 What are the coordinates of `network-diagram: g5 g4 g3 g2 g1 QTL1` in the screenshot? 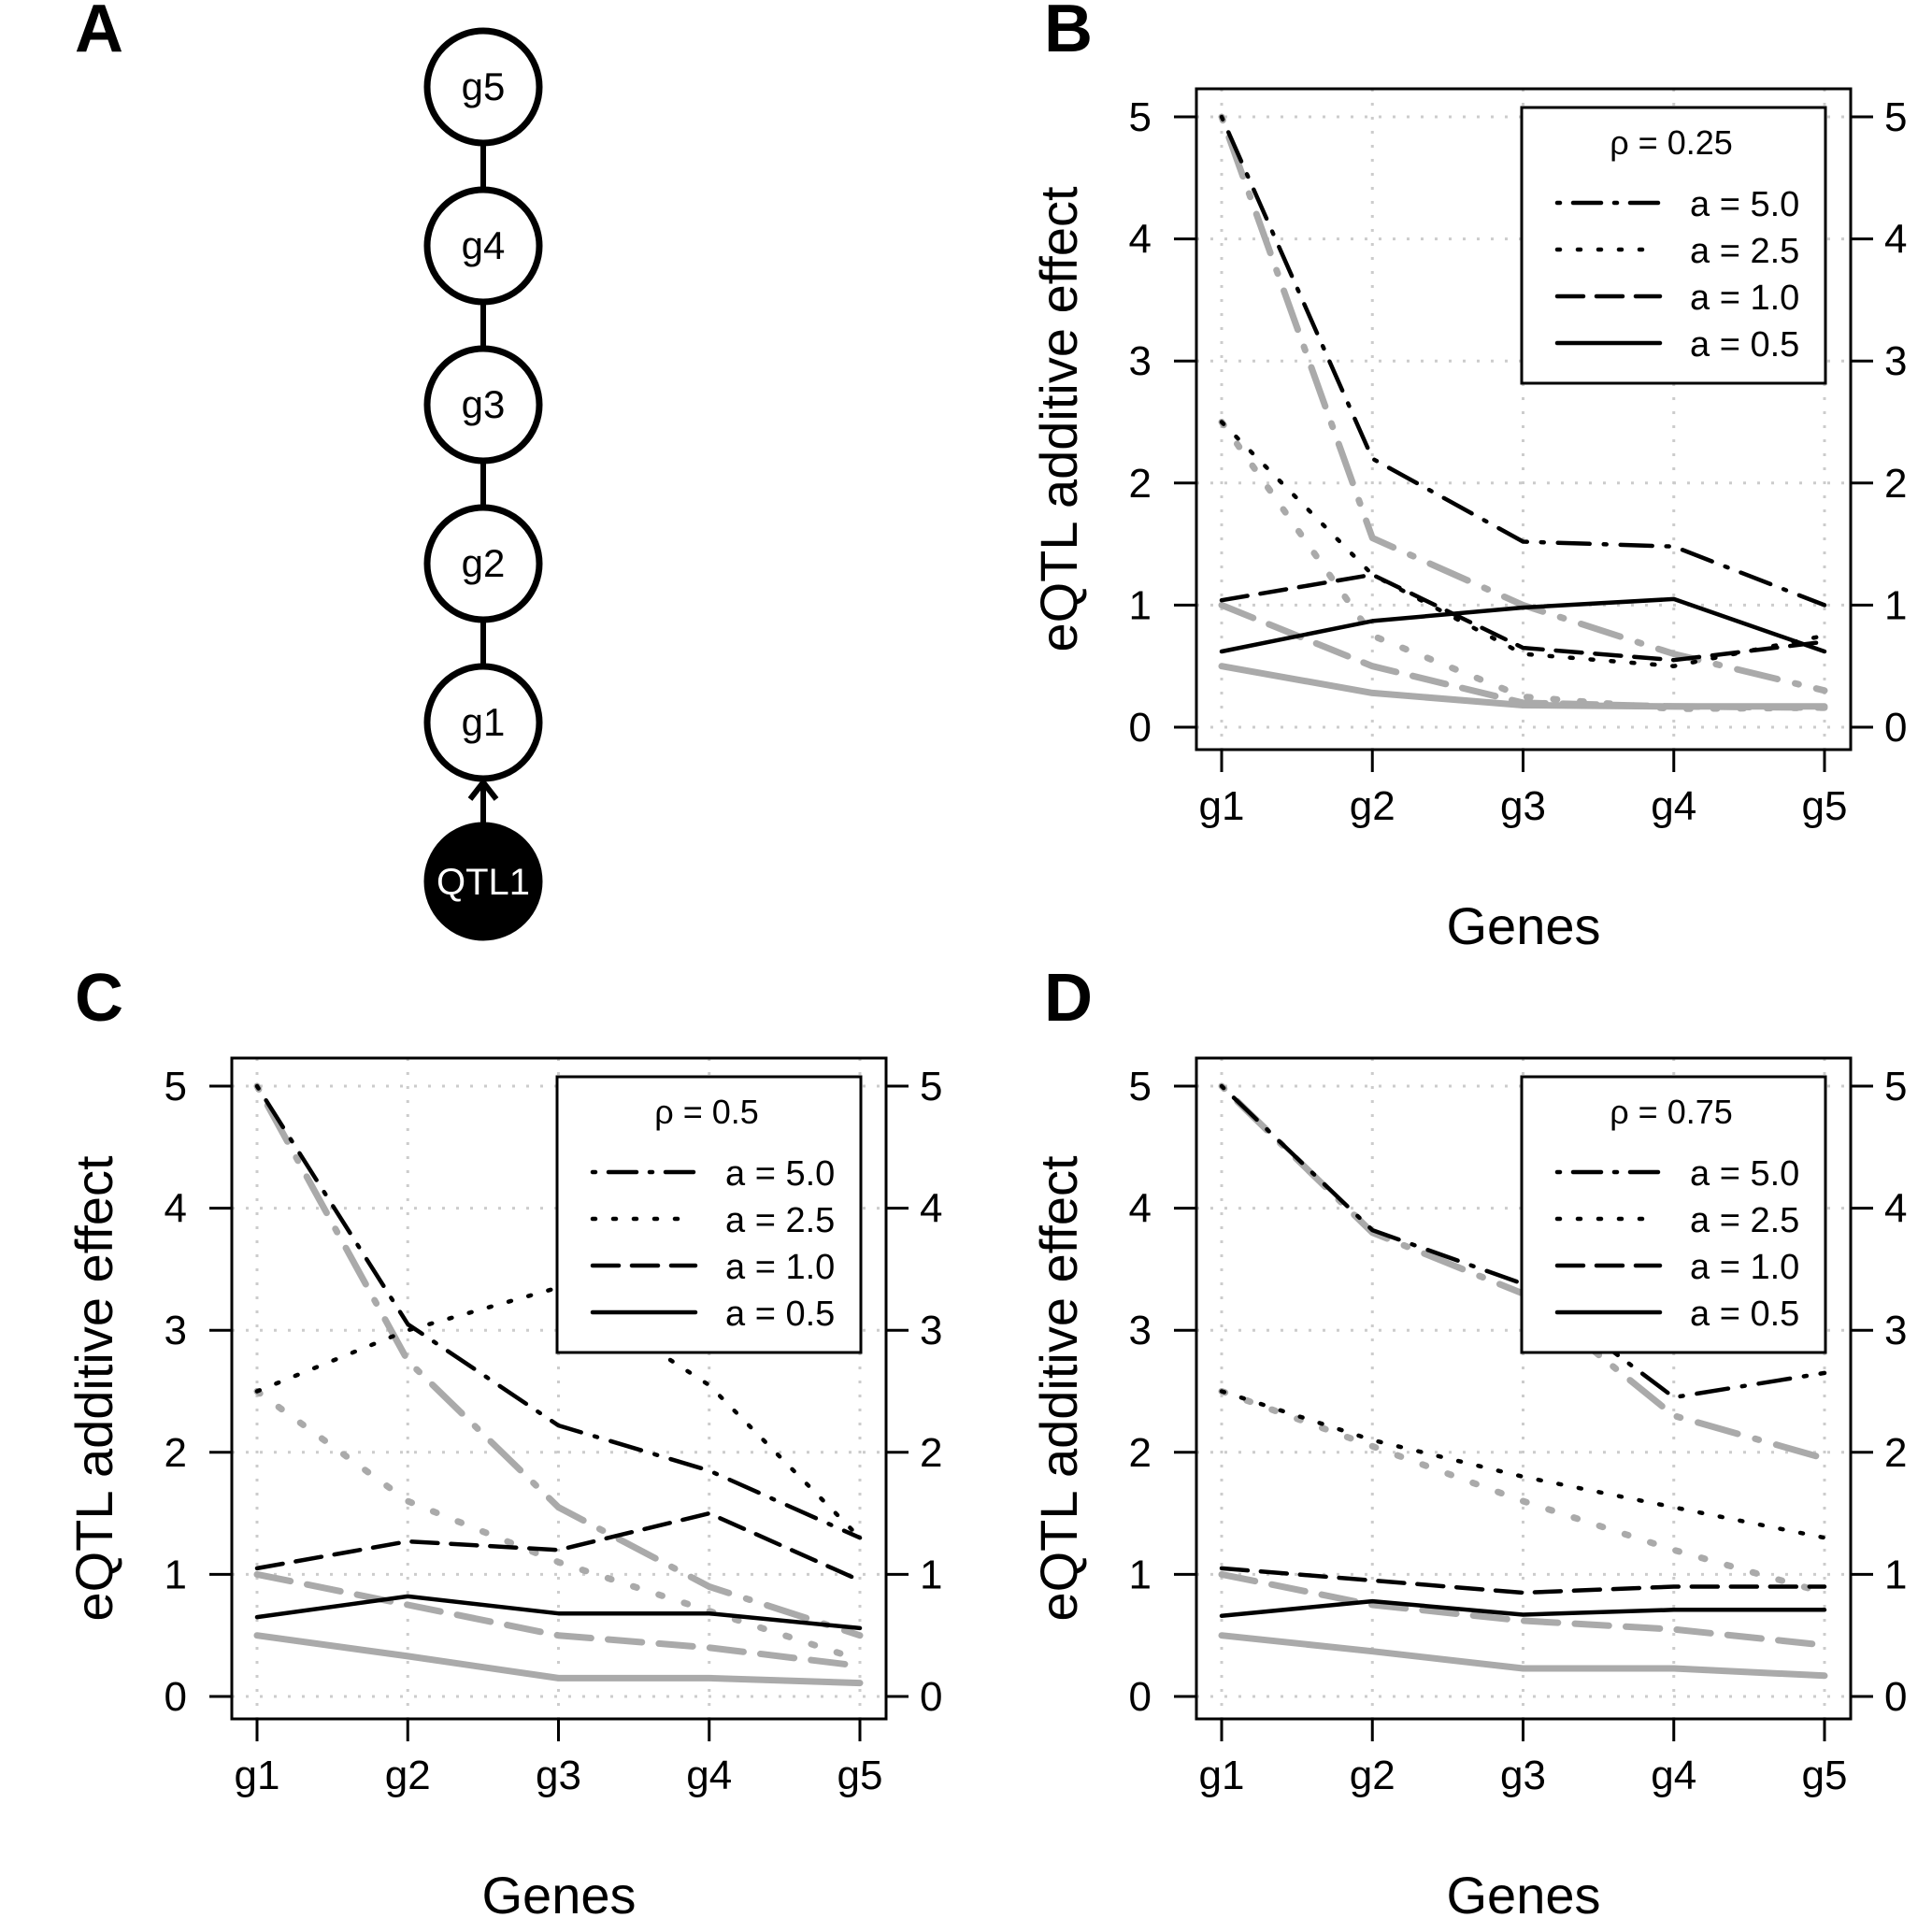 It's located at (483, 484).